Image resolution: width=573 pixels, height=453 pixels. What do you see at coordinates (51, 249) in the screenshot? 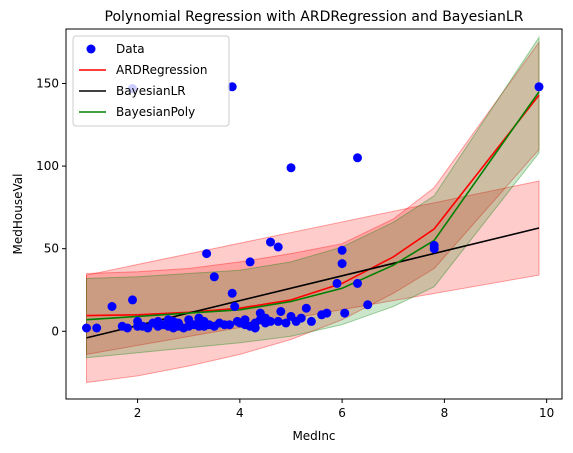
I see `y-tick-label: 50` at bounding box center [51, 249].